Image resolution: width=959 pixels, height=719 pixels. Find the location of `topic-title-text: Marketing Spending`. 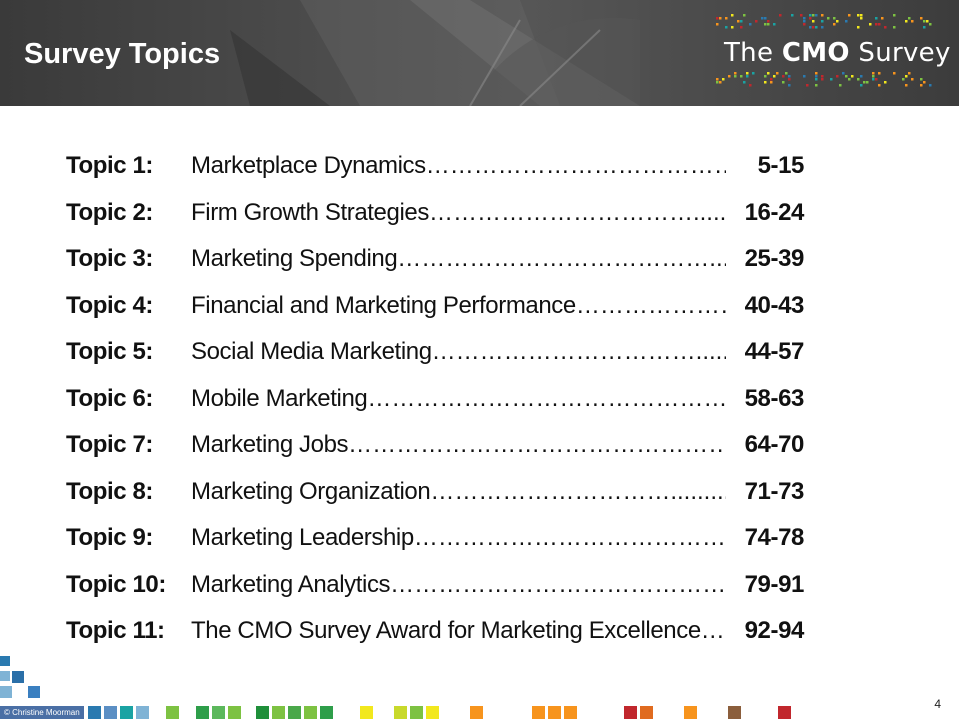

topic-title-text: Marketing Spending is located at coordinates (294, 258).